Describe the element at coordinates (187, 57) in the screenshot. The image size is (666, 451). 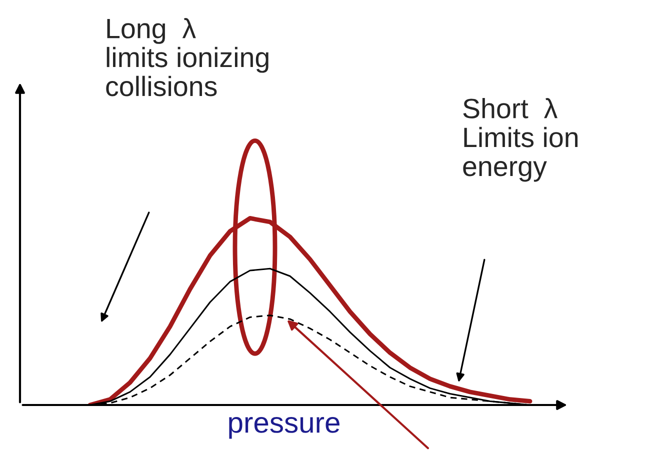
I see `text: Long λ limits ionizing collisions` at that location.